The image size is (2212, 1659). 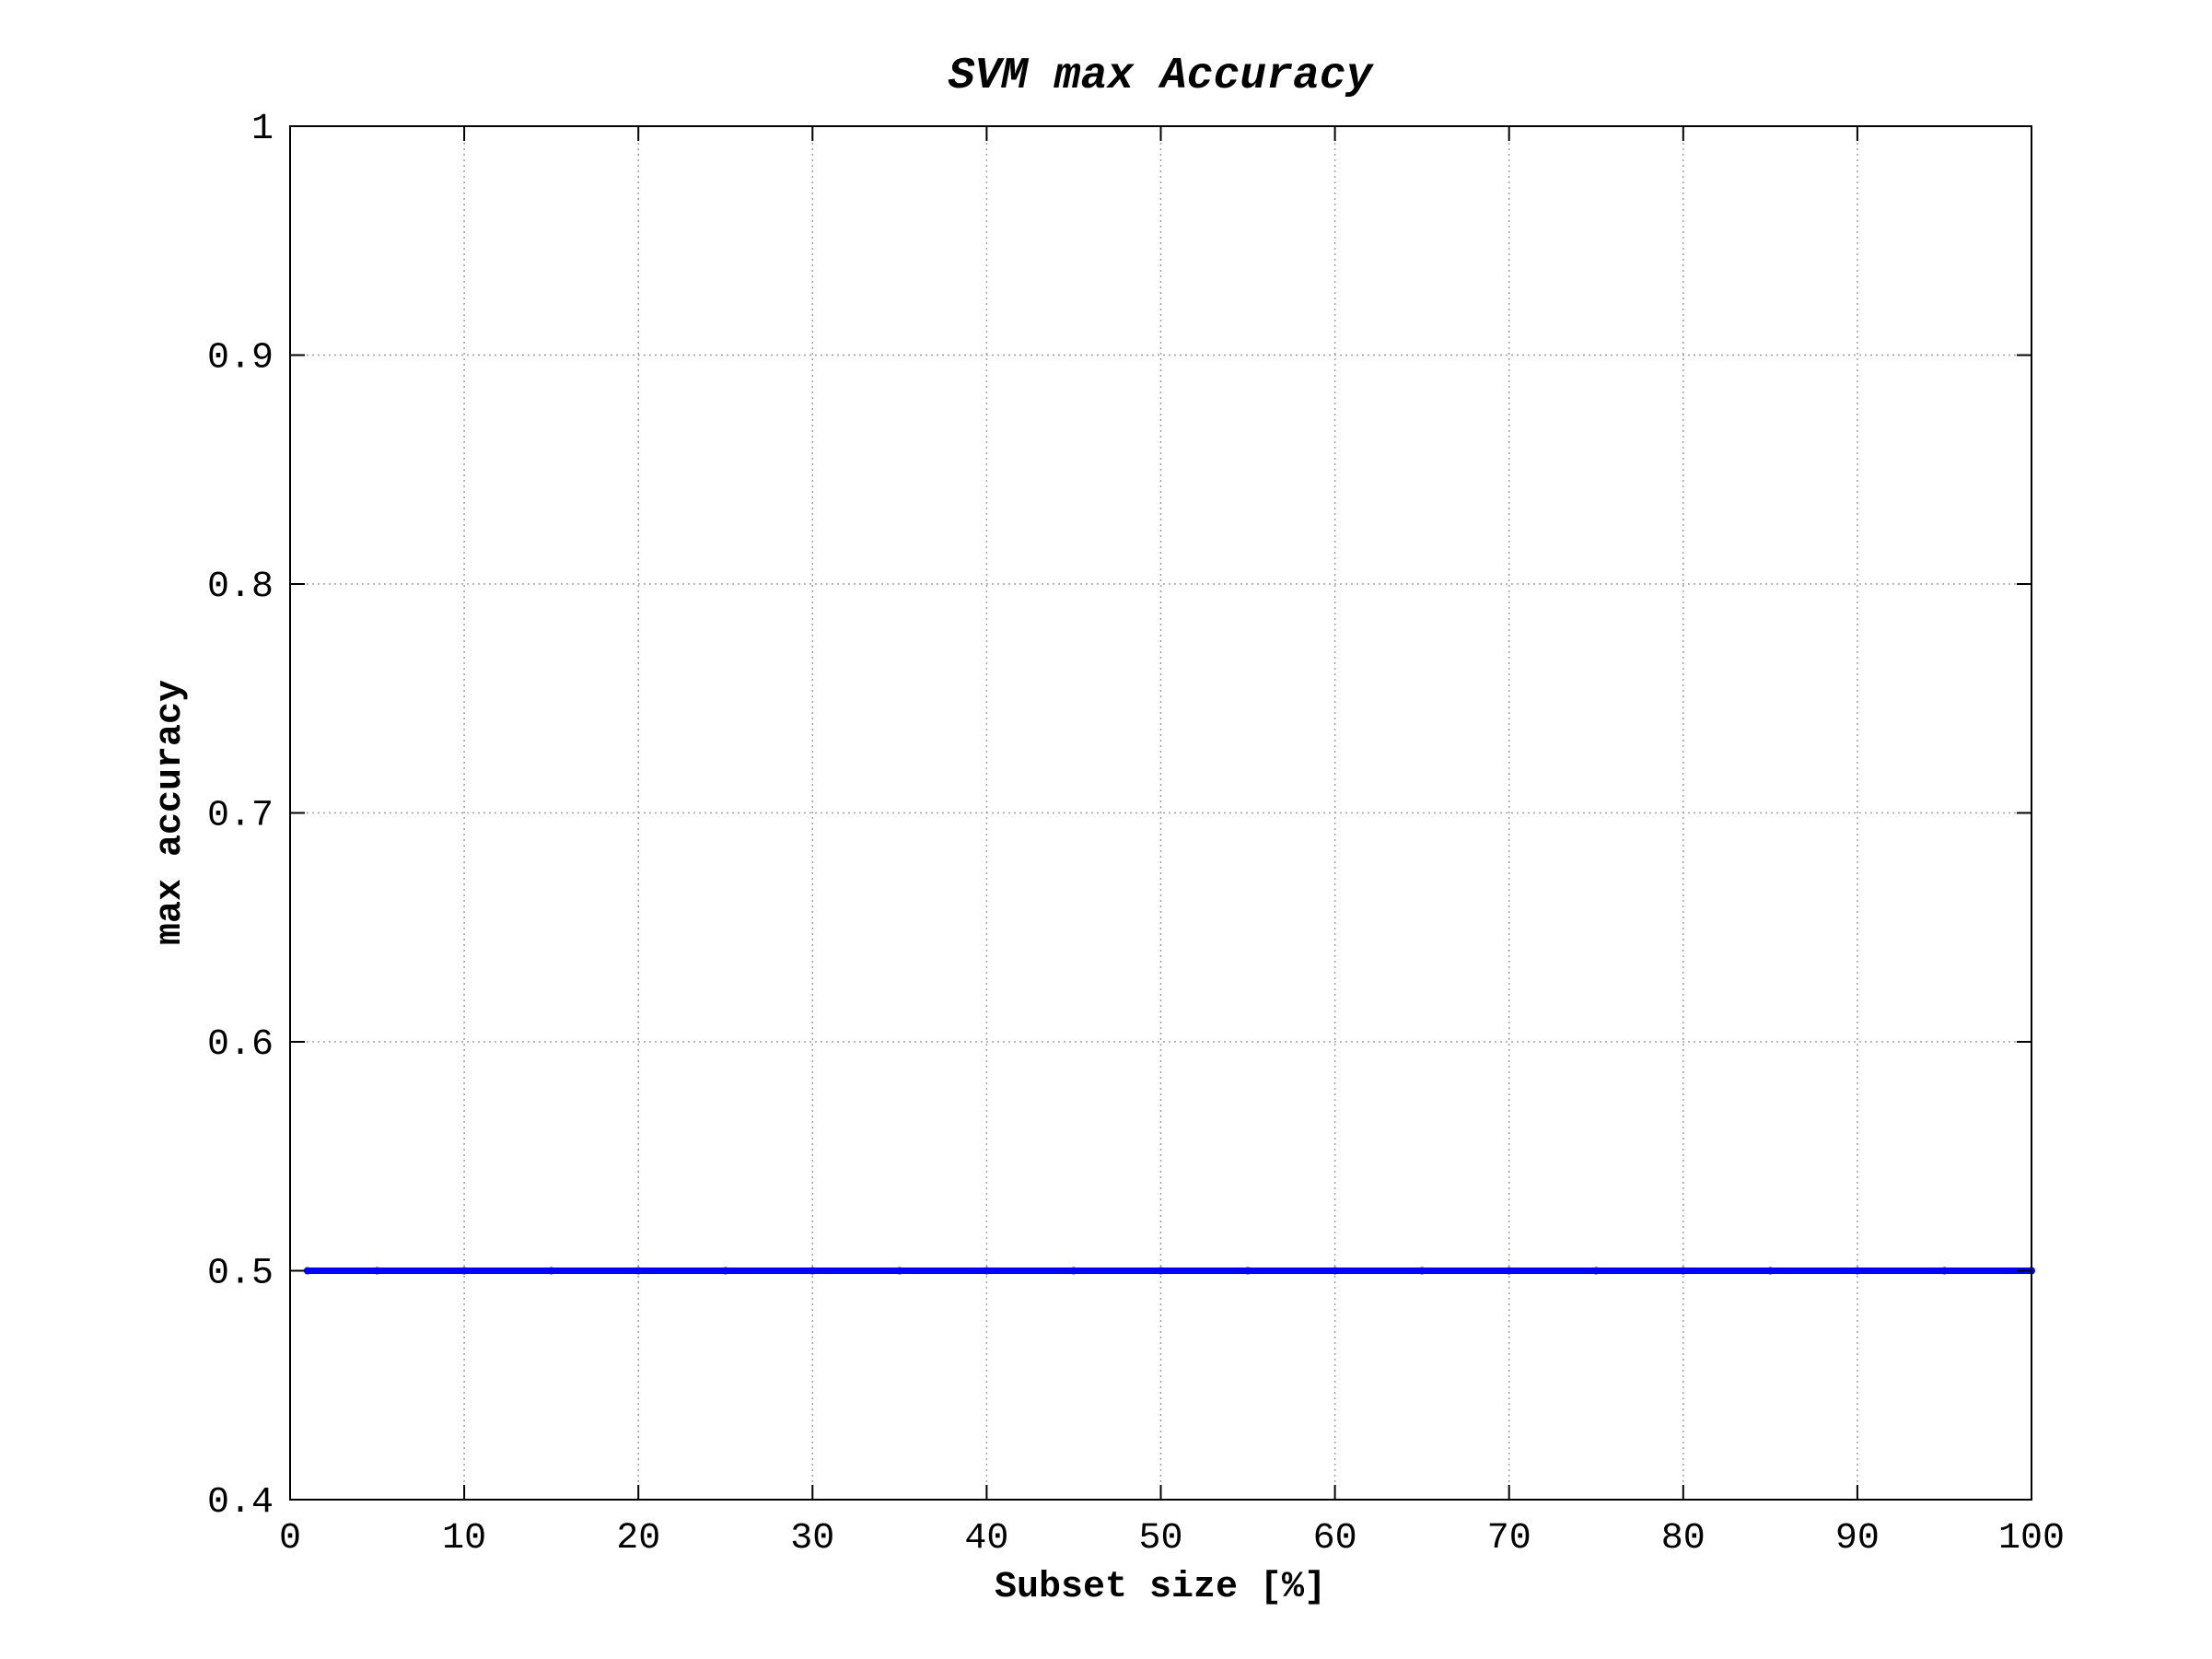 I want to click on y-tick-label: 0.4, so click(x=240, y=1503).